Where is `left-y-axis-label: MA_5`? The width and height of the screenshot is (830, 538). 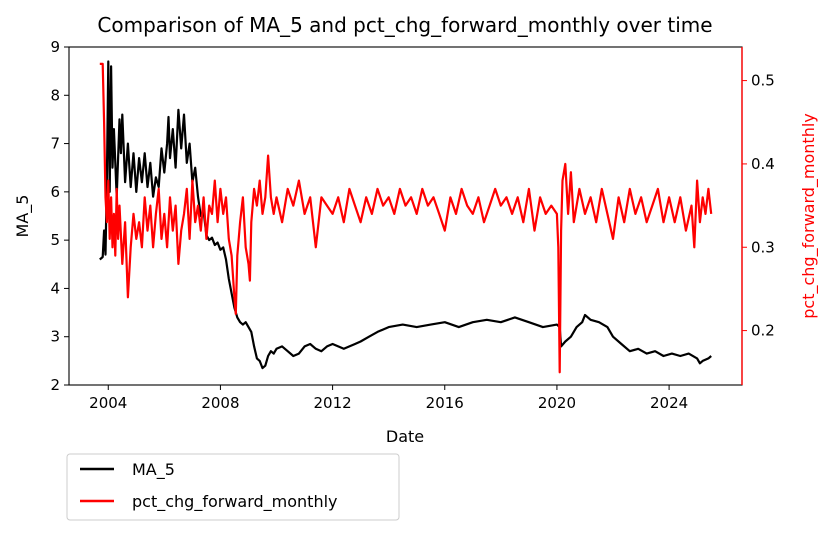
left-y-axis-label: MA_5 is located at coordinates (23, 216).